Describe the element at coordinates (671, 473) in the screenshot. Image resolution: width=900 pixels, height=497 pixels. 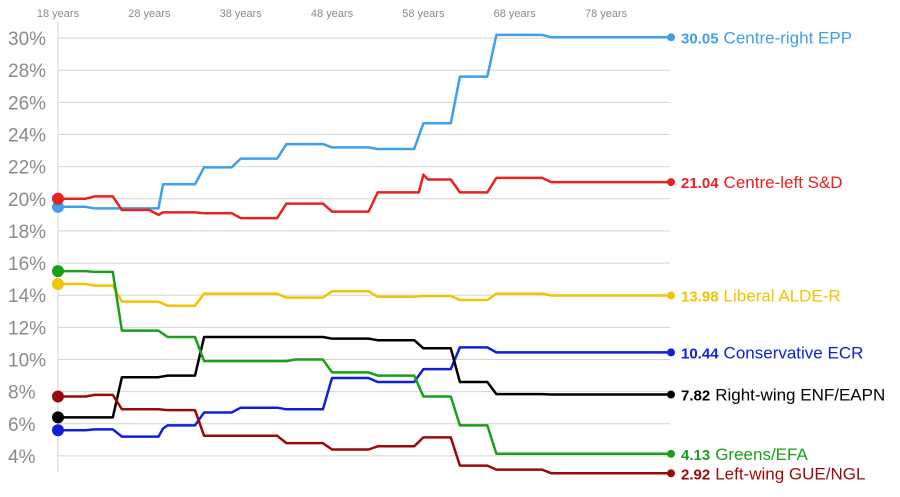
I see `series-end-marker-left-wing-gue-ngl` at that location.